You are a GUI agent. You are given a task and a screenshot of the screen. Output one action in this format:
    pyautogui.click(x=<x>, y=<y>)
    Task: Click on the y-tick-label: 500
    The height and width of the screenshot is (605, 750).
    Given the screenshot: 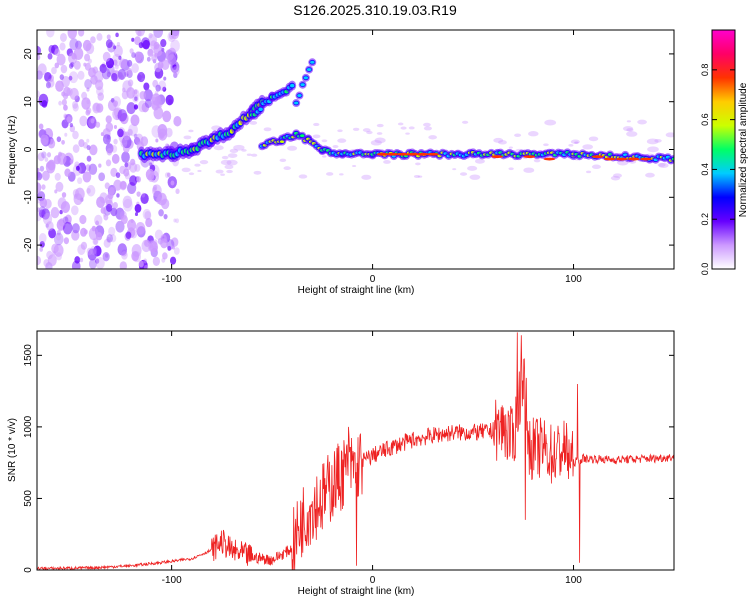 What is the action you would take?
    pyautogui.click(x=28, y=498)
    